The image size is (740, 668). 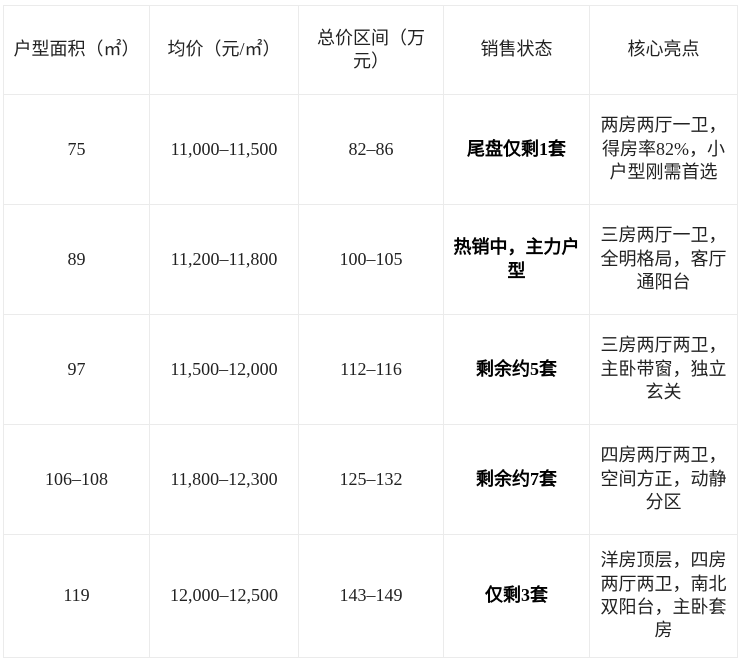 What do you see at coordinates (76, 149) in the screenshot?
I see `area-cell: 75` at bounding box center [76, 149].